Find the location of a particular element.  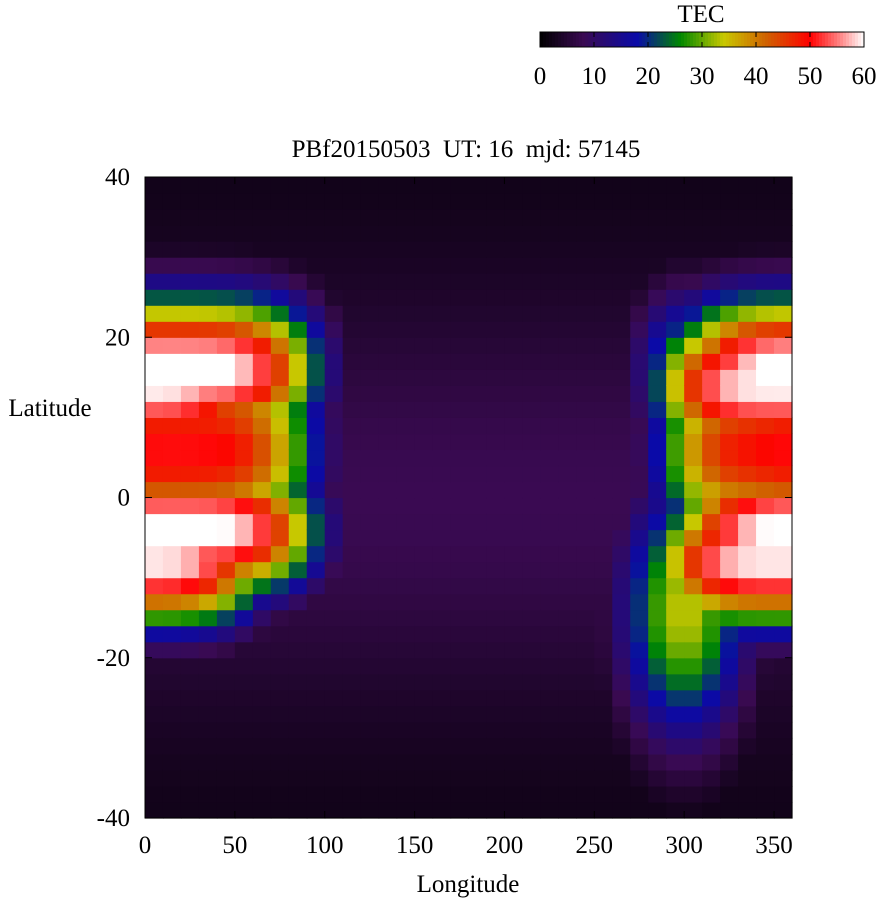

chart-title: PBf20150503 UT: 16 mjd: 57145 is located at coordinates (466, 149).